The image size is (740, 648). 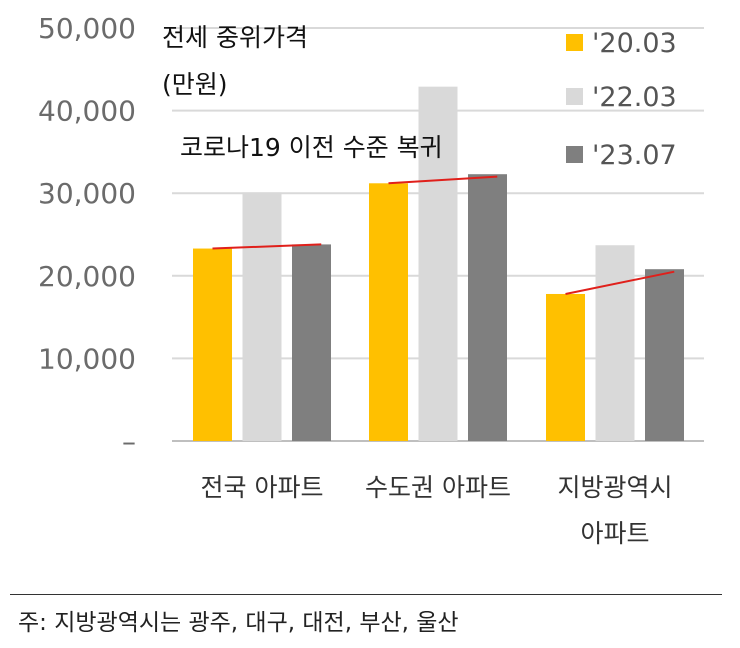 What do you see at coordinates (195, 84) in the screenshot?
I see `unit-label: (만원)` at bounding box center [195, 84].